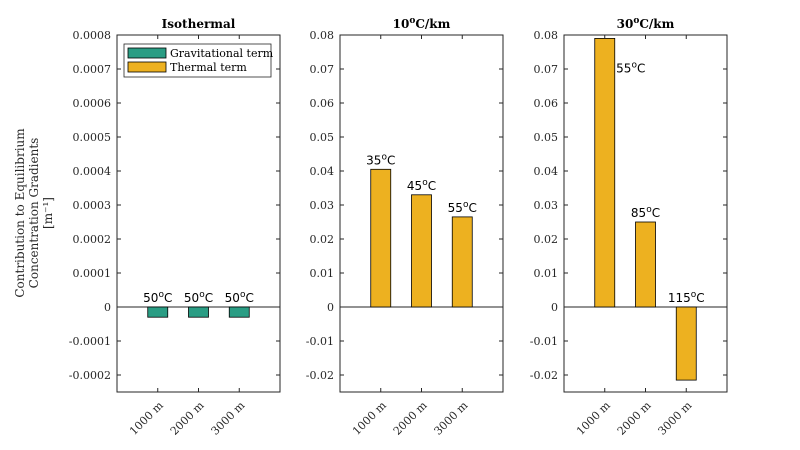  Describe the element at coordinates (421, 185) in the screenshot. I see `bar-label: 45oC` at that location.